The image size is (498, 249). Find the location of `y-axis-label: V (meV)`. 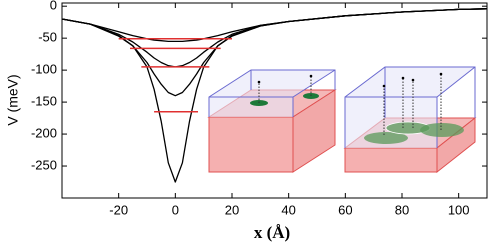

y-axis-label: V (meV) is located at coordinates (13, 99).